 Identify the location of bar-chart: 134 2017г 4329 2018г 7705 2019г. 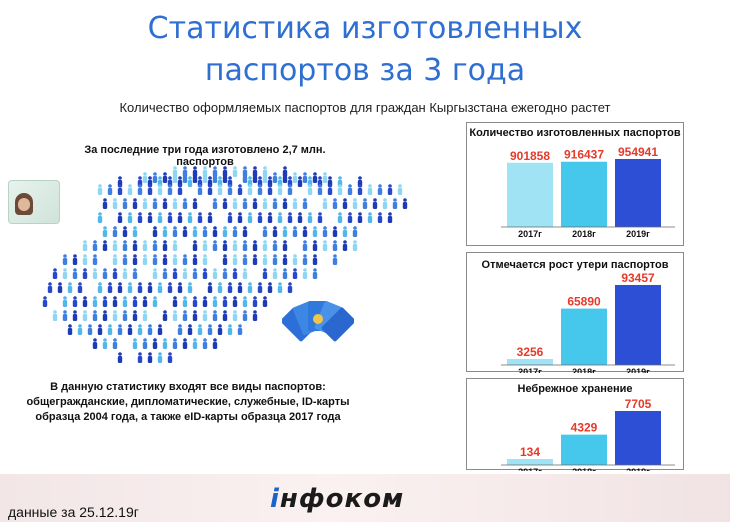
(588, 434).